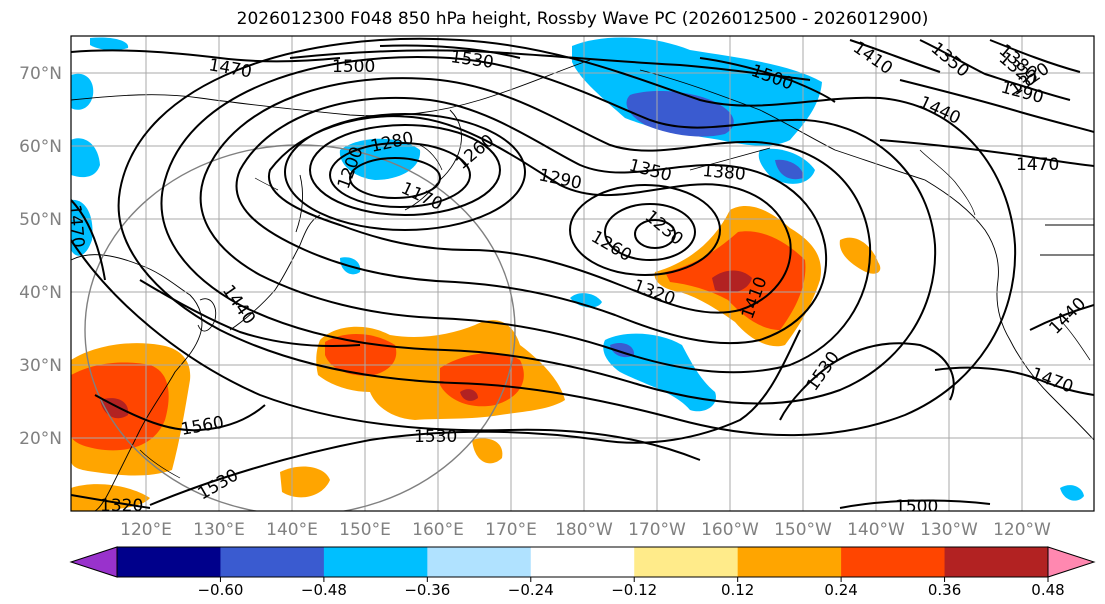 The image size is (1105, 604). I want to click on contour-label: 1230, so click(664, 228).